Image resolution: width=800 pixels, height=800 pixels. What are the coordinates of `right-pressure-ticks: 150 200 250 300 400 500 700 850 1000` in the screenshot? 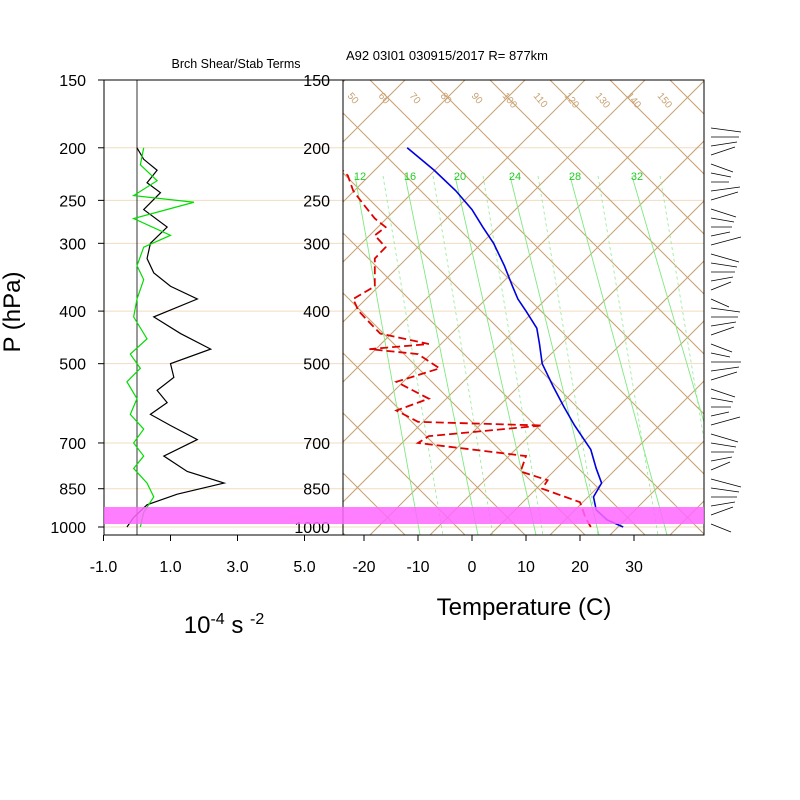 It's located at (312, 305).